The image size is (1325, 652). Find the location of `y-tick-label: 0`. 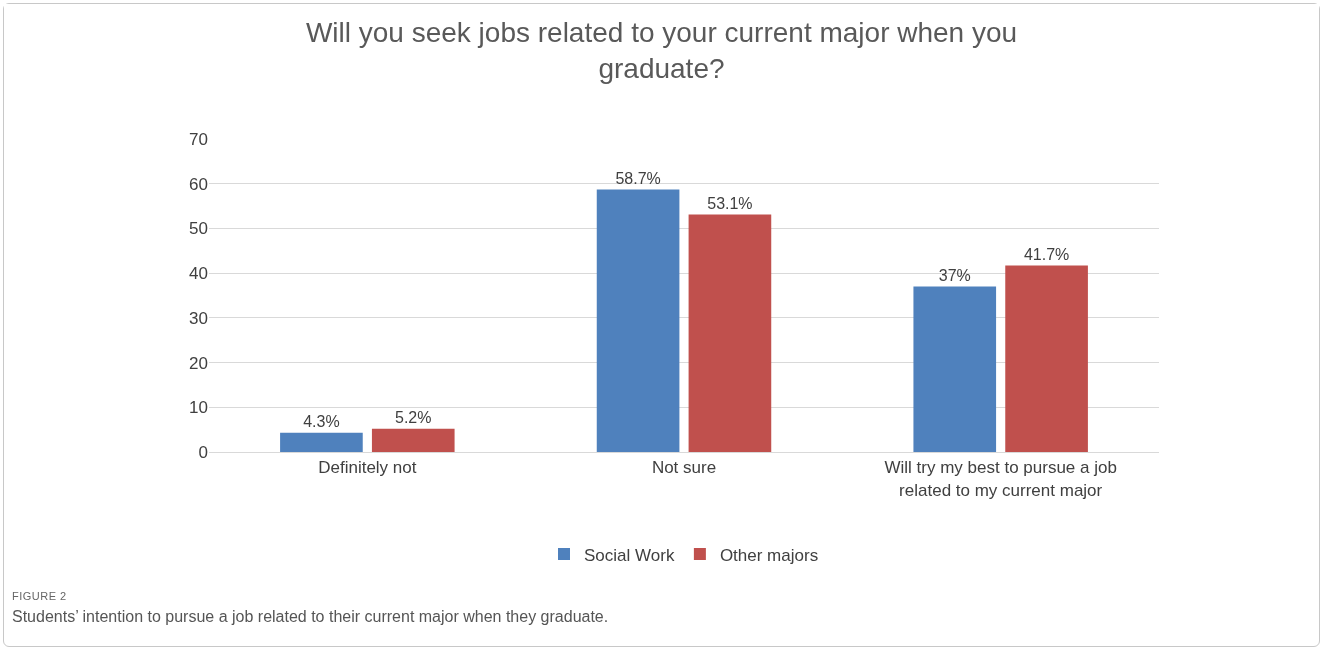

y-tick-label: 0 is located at coordinates (203, 452).